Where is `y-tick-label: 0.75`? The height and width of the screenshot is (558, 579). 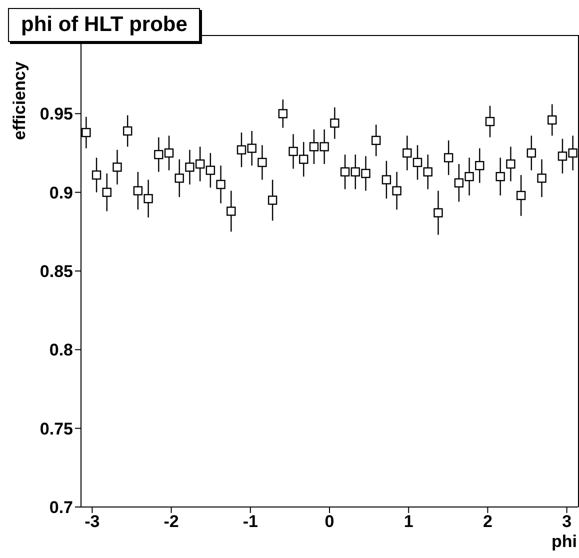 y-tick-label: 0.75 is located at coordinates (56, 428).